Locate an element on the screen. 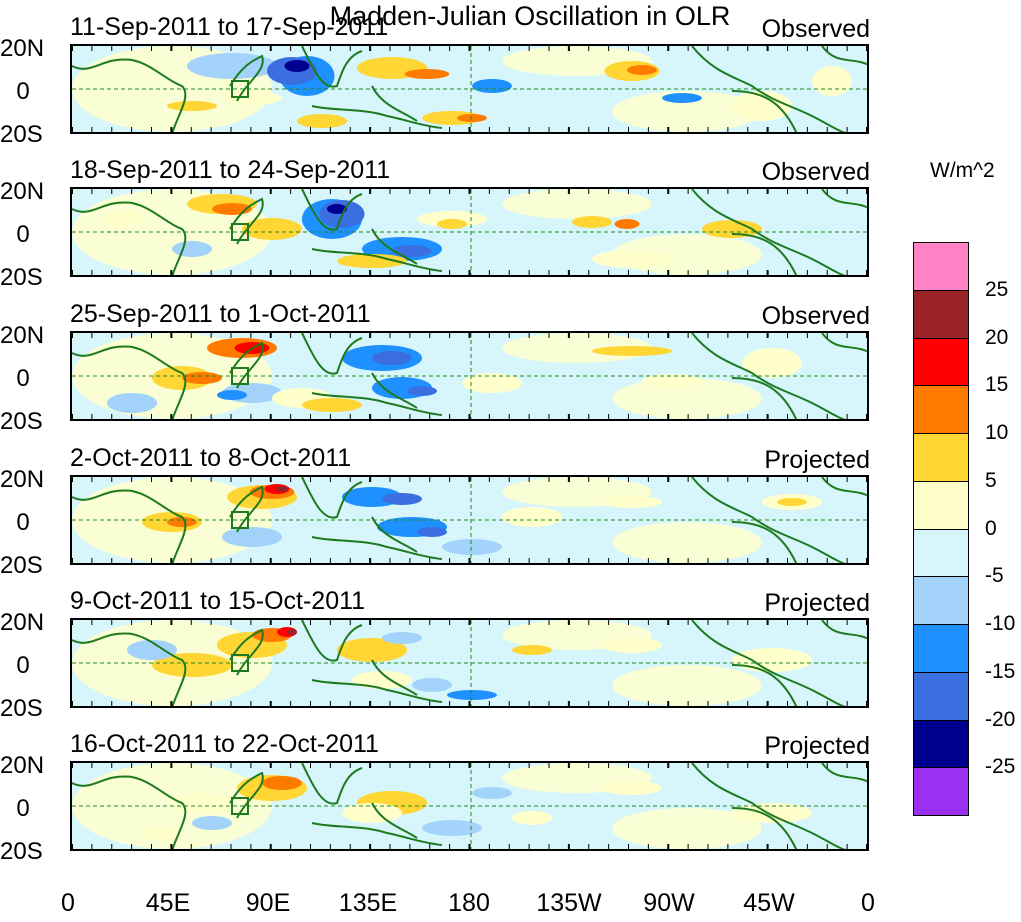  lon-label: 45E is located at coordinates (168, 903).